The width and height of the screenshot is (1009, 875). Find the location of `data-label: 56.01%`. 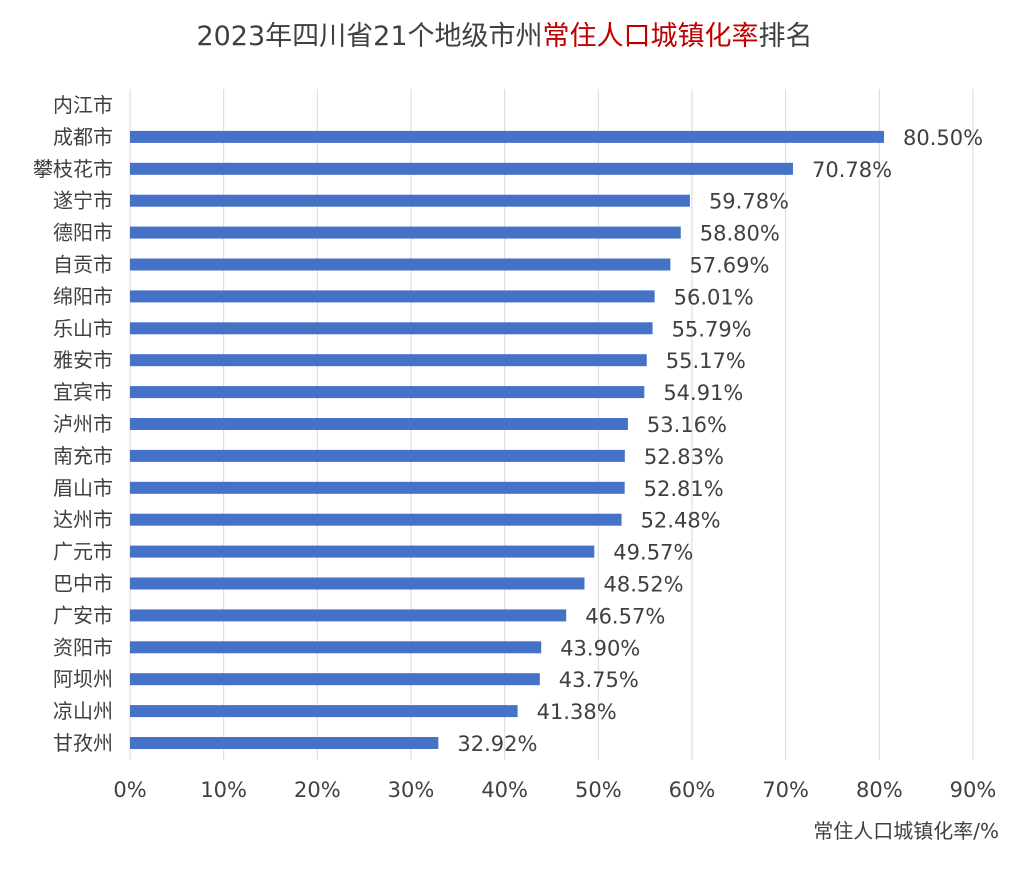

data-label: 56.01% is located at coordinates (714, 297).